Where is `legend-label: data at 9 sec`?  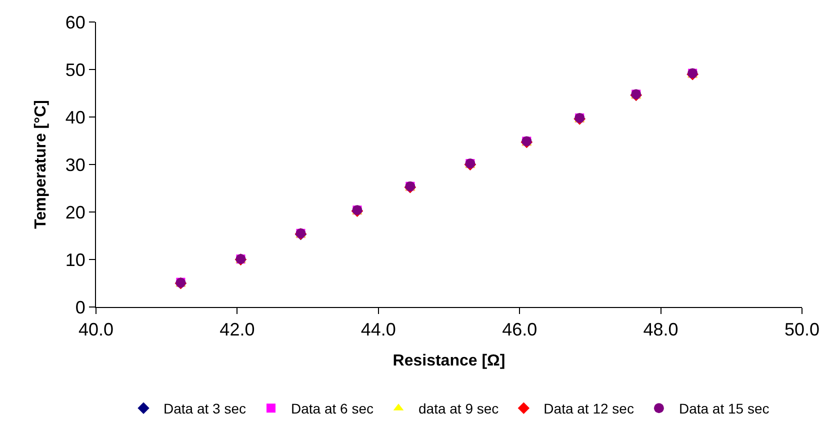 legend-label: data at 9 sec is located at coordinates (458, 408).